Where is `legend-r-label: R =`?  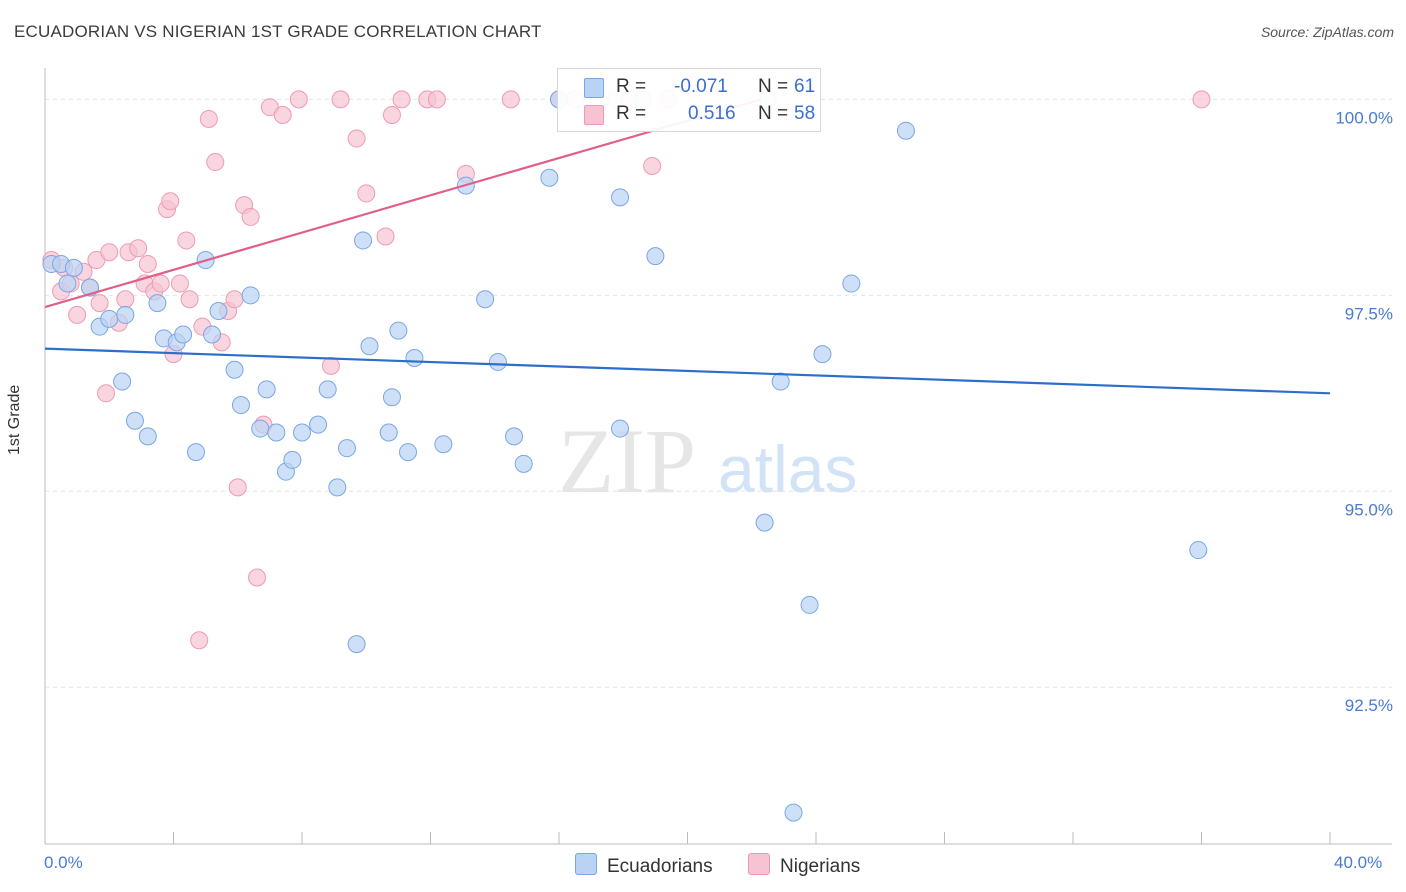 legend-r-label: R = is located at coordinates (631, 113).